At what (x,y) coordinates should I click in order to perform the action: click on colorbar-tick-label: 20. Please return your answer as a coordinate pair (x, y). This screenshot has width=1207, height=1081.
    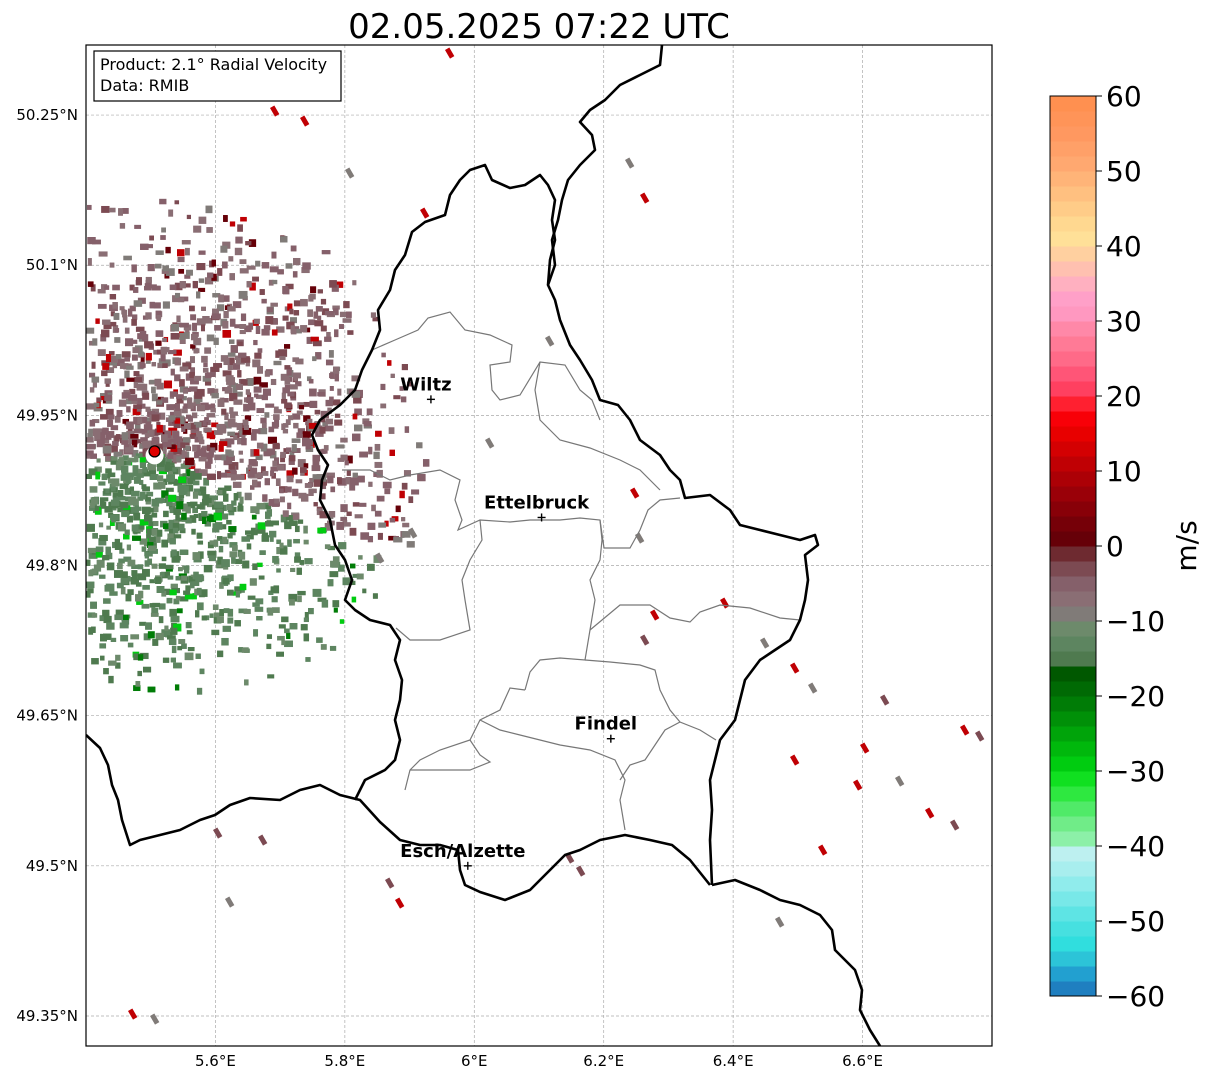
    Looking at the image, I should click on (1124, 396).